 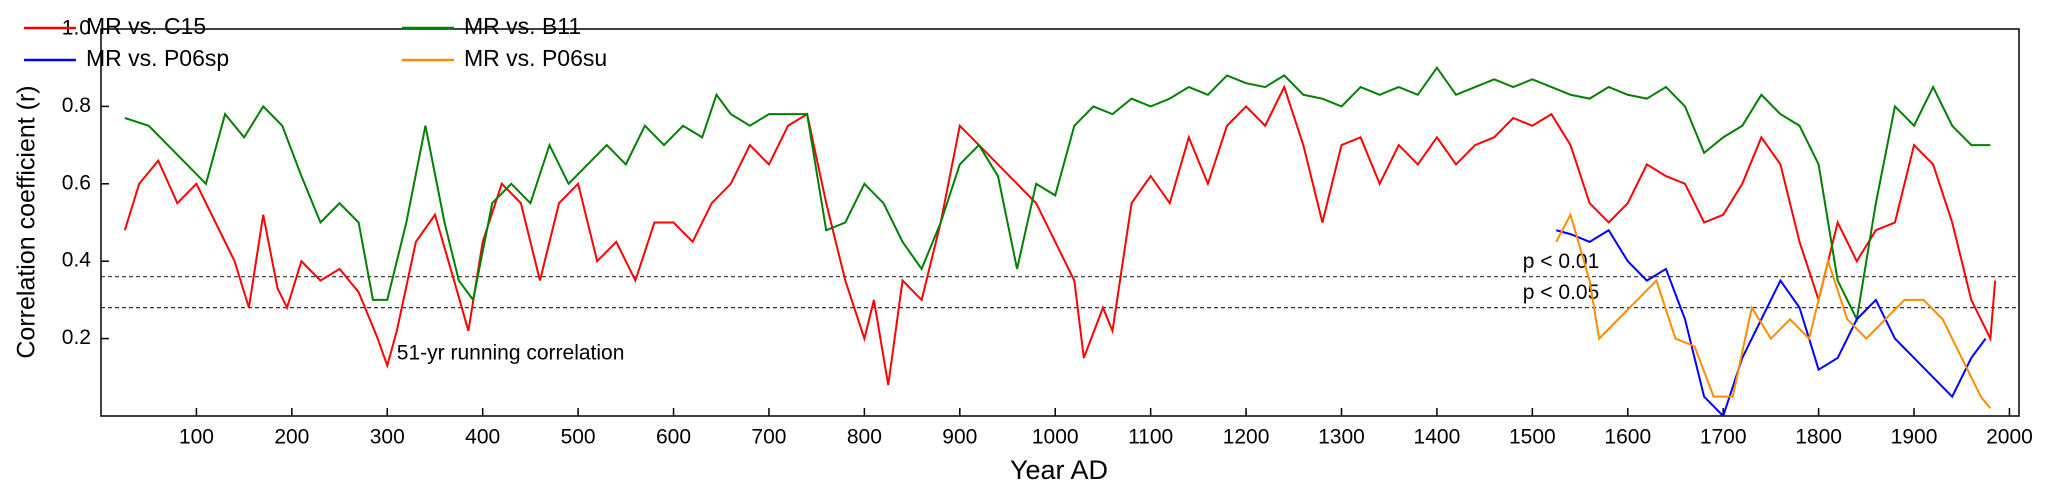 What do you see at coordinates (482, 437) in the screenshot?
I see `x-tick-label: 400` at bounding box center [482, 437].